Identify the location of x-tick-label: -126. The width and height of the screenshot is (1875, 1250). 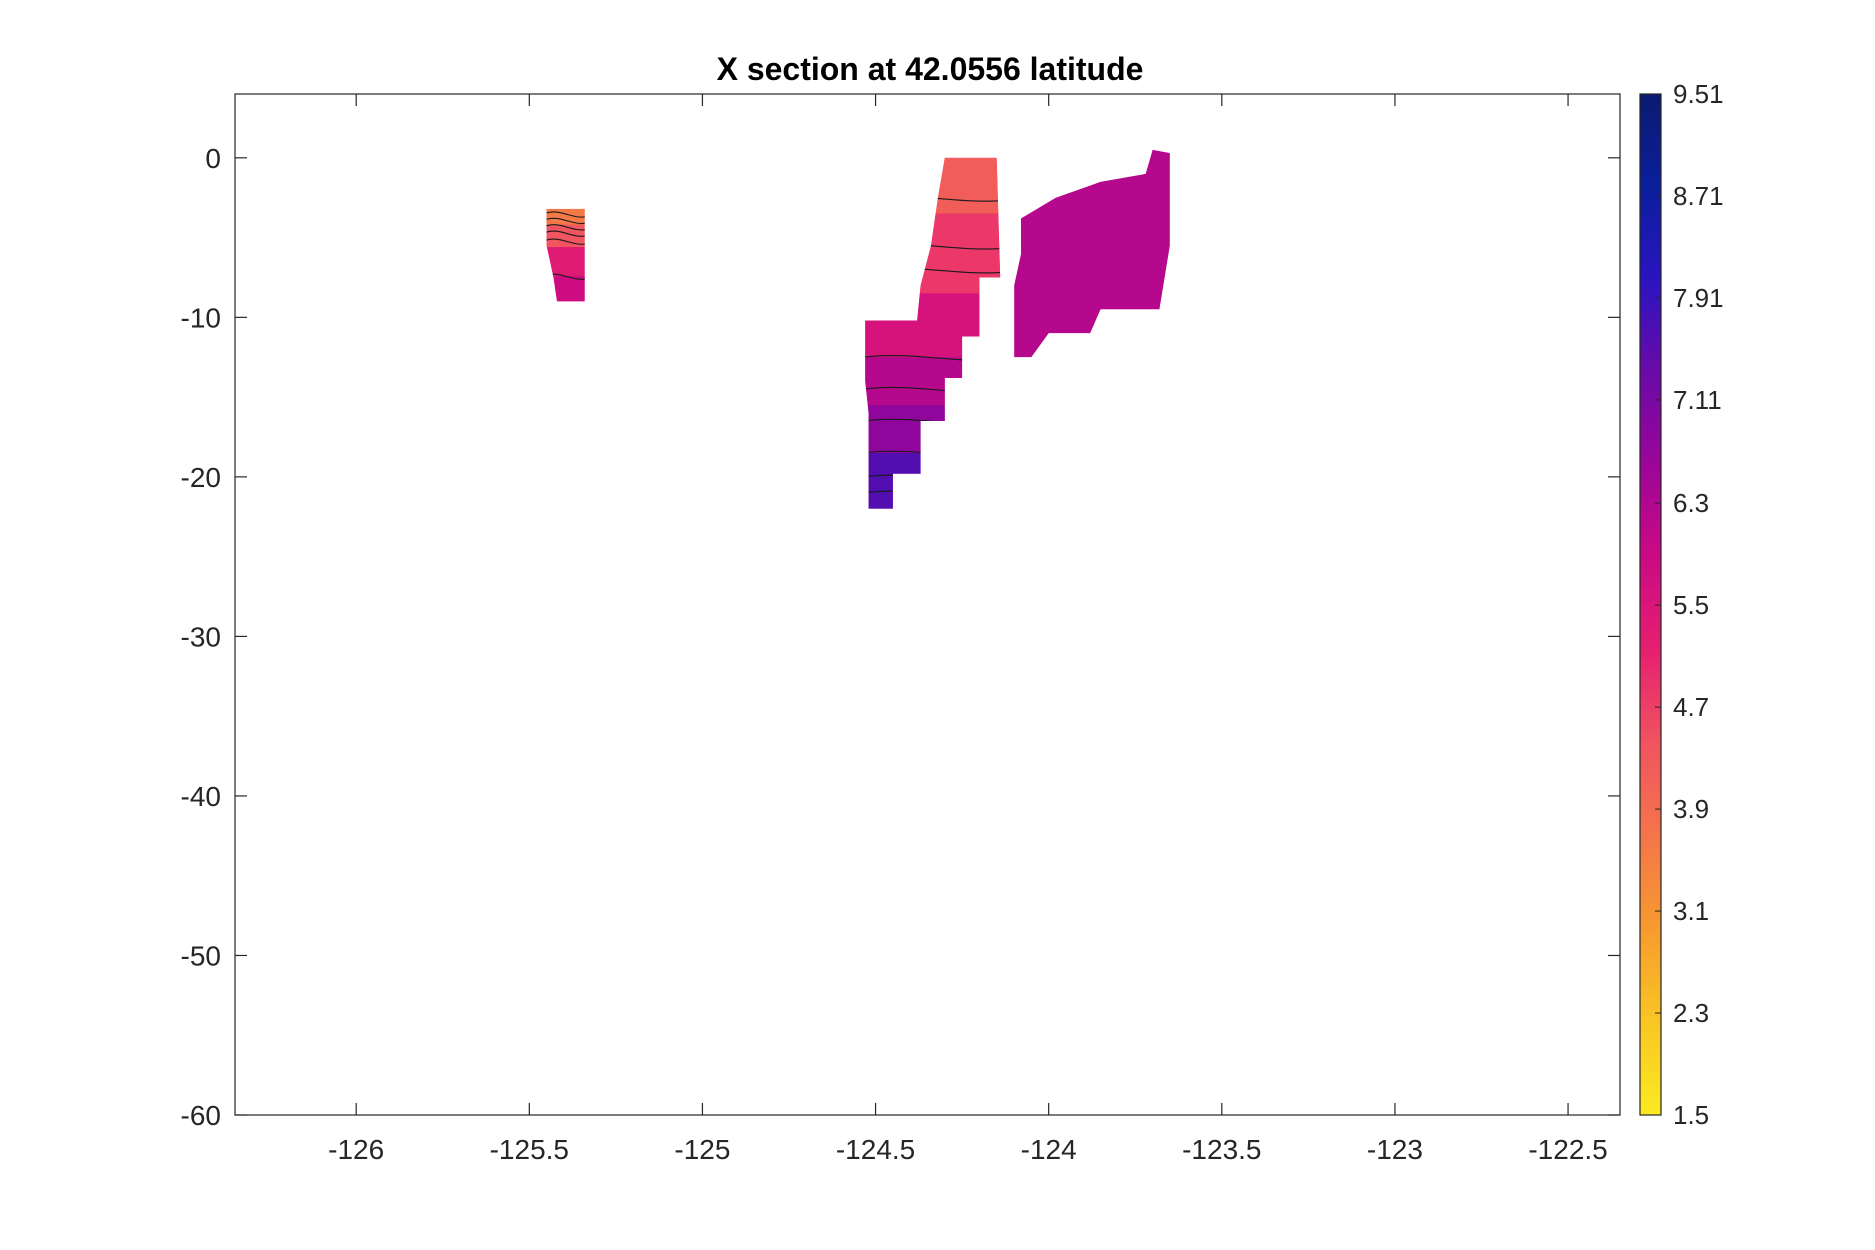
(356, 1149).